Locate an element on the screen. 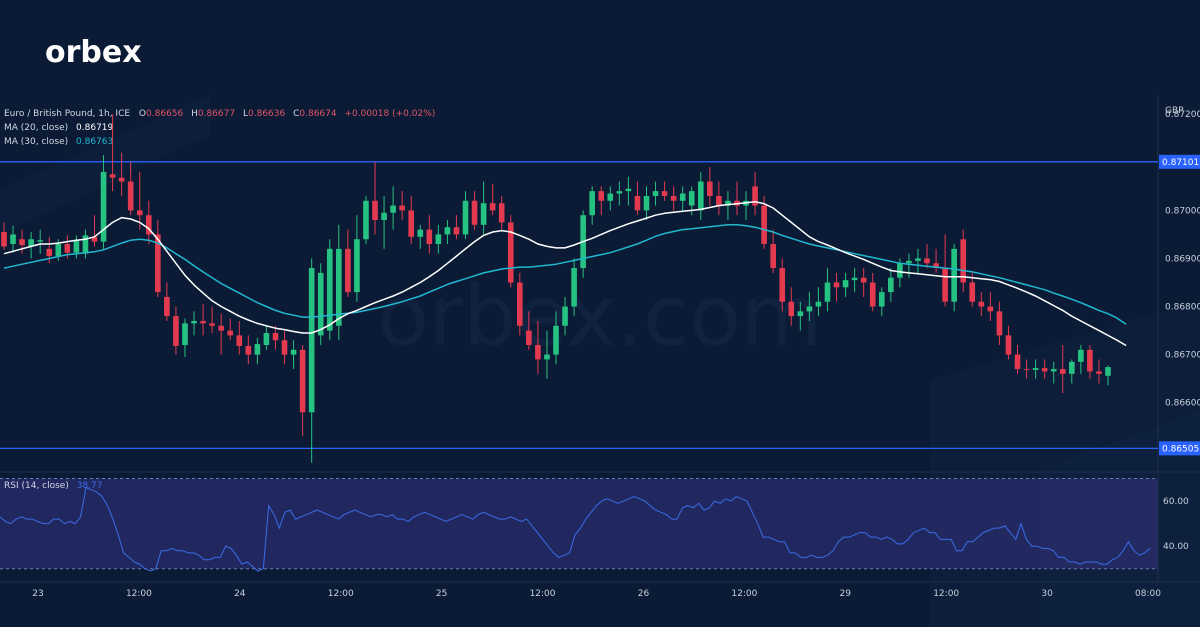 This screenshot has width=1200, height=627. rsi-band is located at coordinates (579, 523).